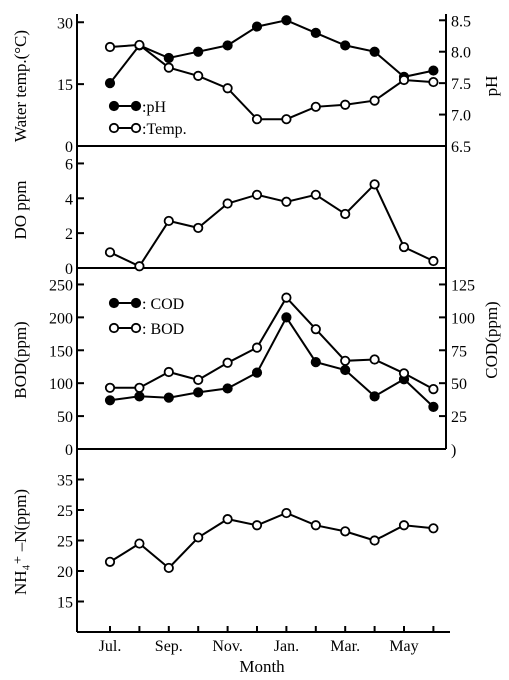 This screenshot has width=509, height=680. I want to click on nh4-axis-title: NH₄⁺ –N(ppm), so click(20, 542).